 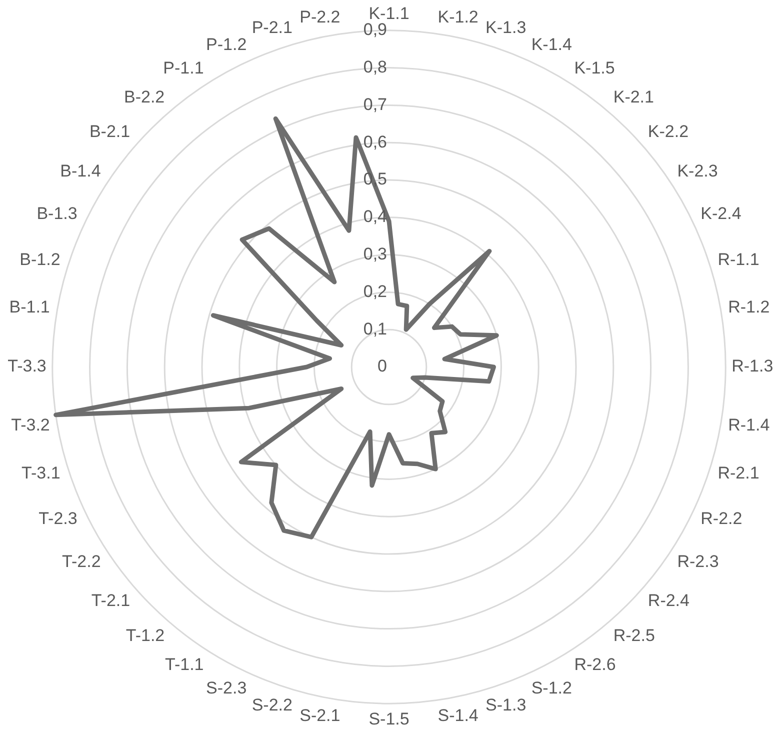 I want to click on spoke-label: K-2.3, so click(x=697, y=170).